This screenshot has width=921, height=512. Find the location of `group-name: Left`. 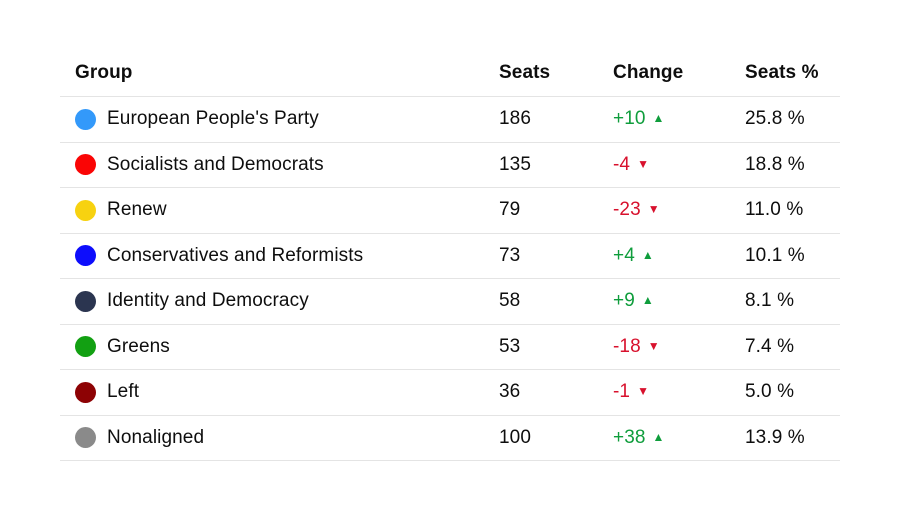

group-name: Left is located at coordinates (123, 392).